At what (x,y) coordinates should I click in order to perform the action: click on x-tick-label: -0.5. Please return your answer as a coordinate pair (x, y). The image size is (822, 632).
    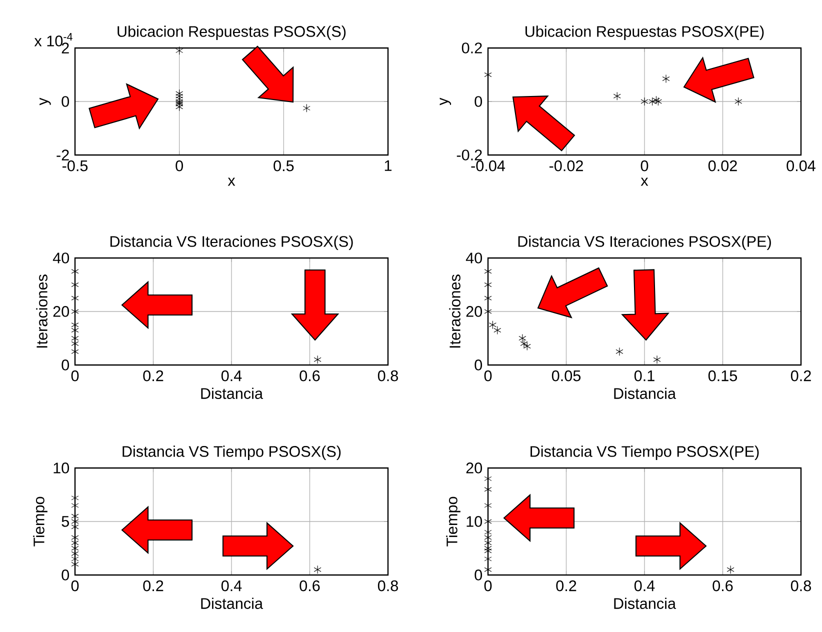
    Looking at the image, I should click on (75, 166).